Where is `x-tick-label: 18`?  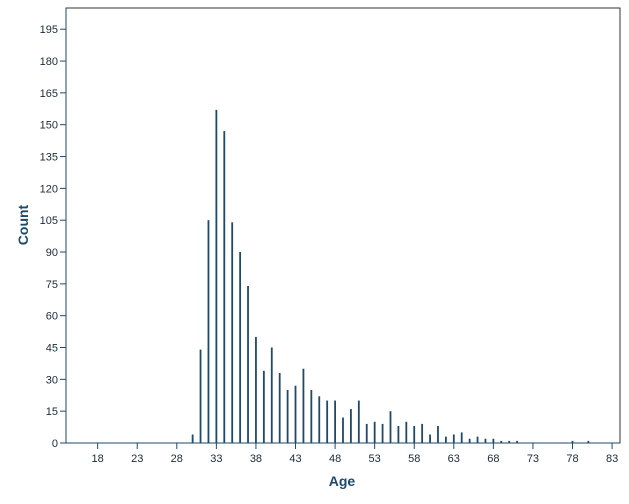 x-tick-label: 18 is located at coordinates (98, 459).